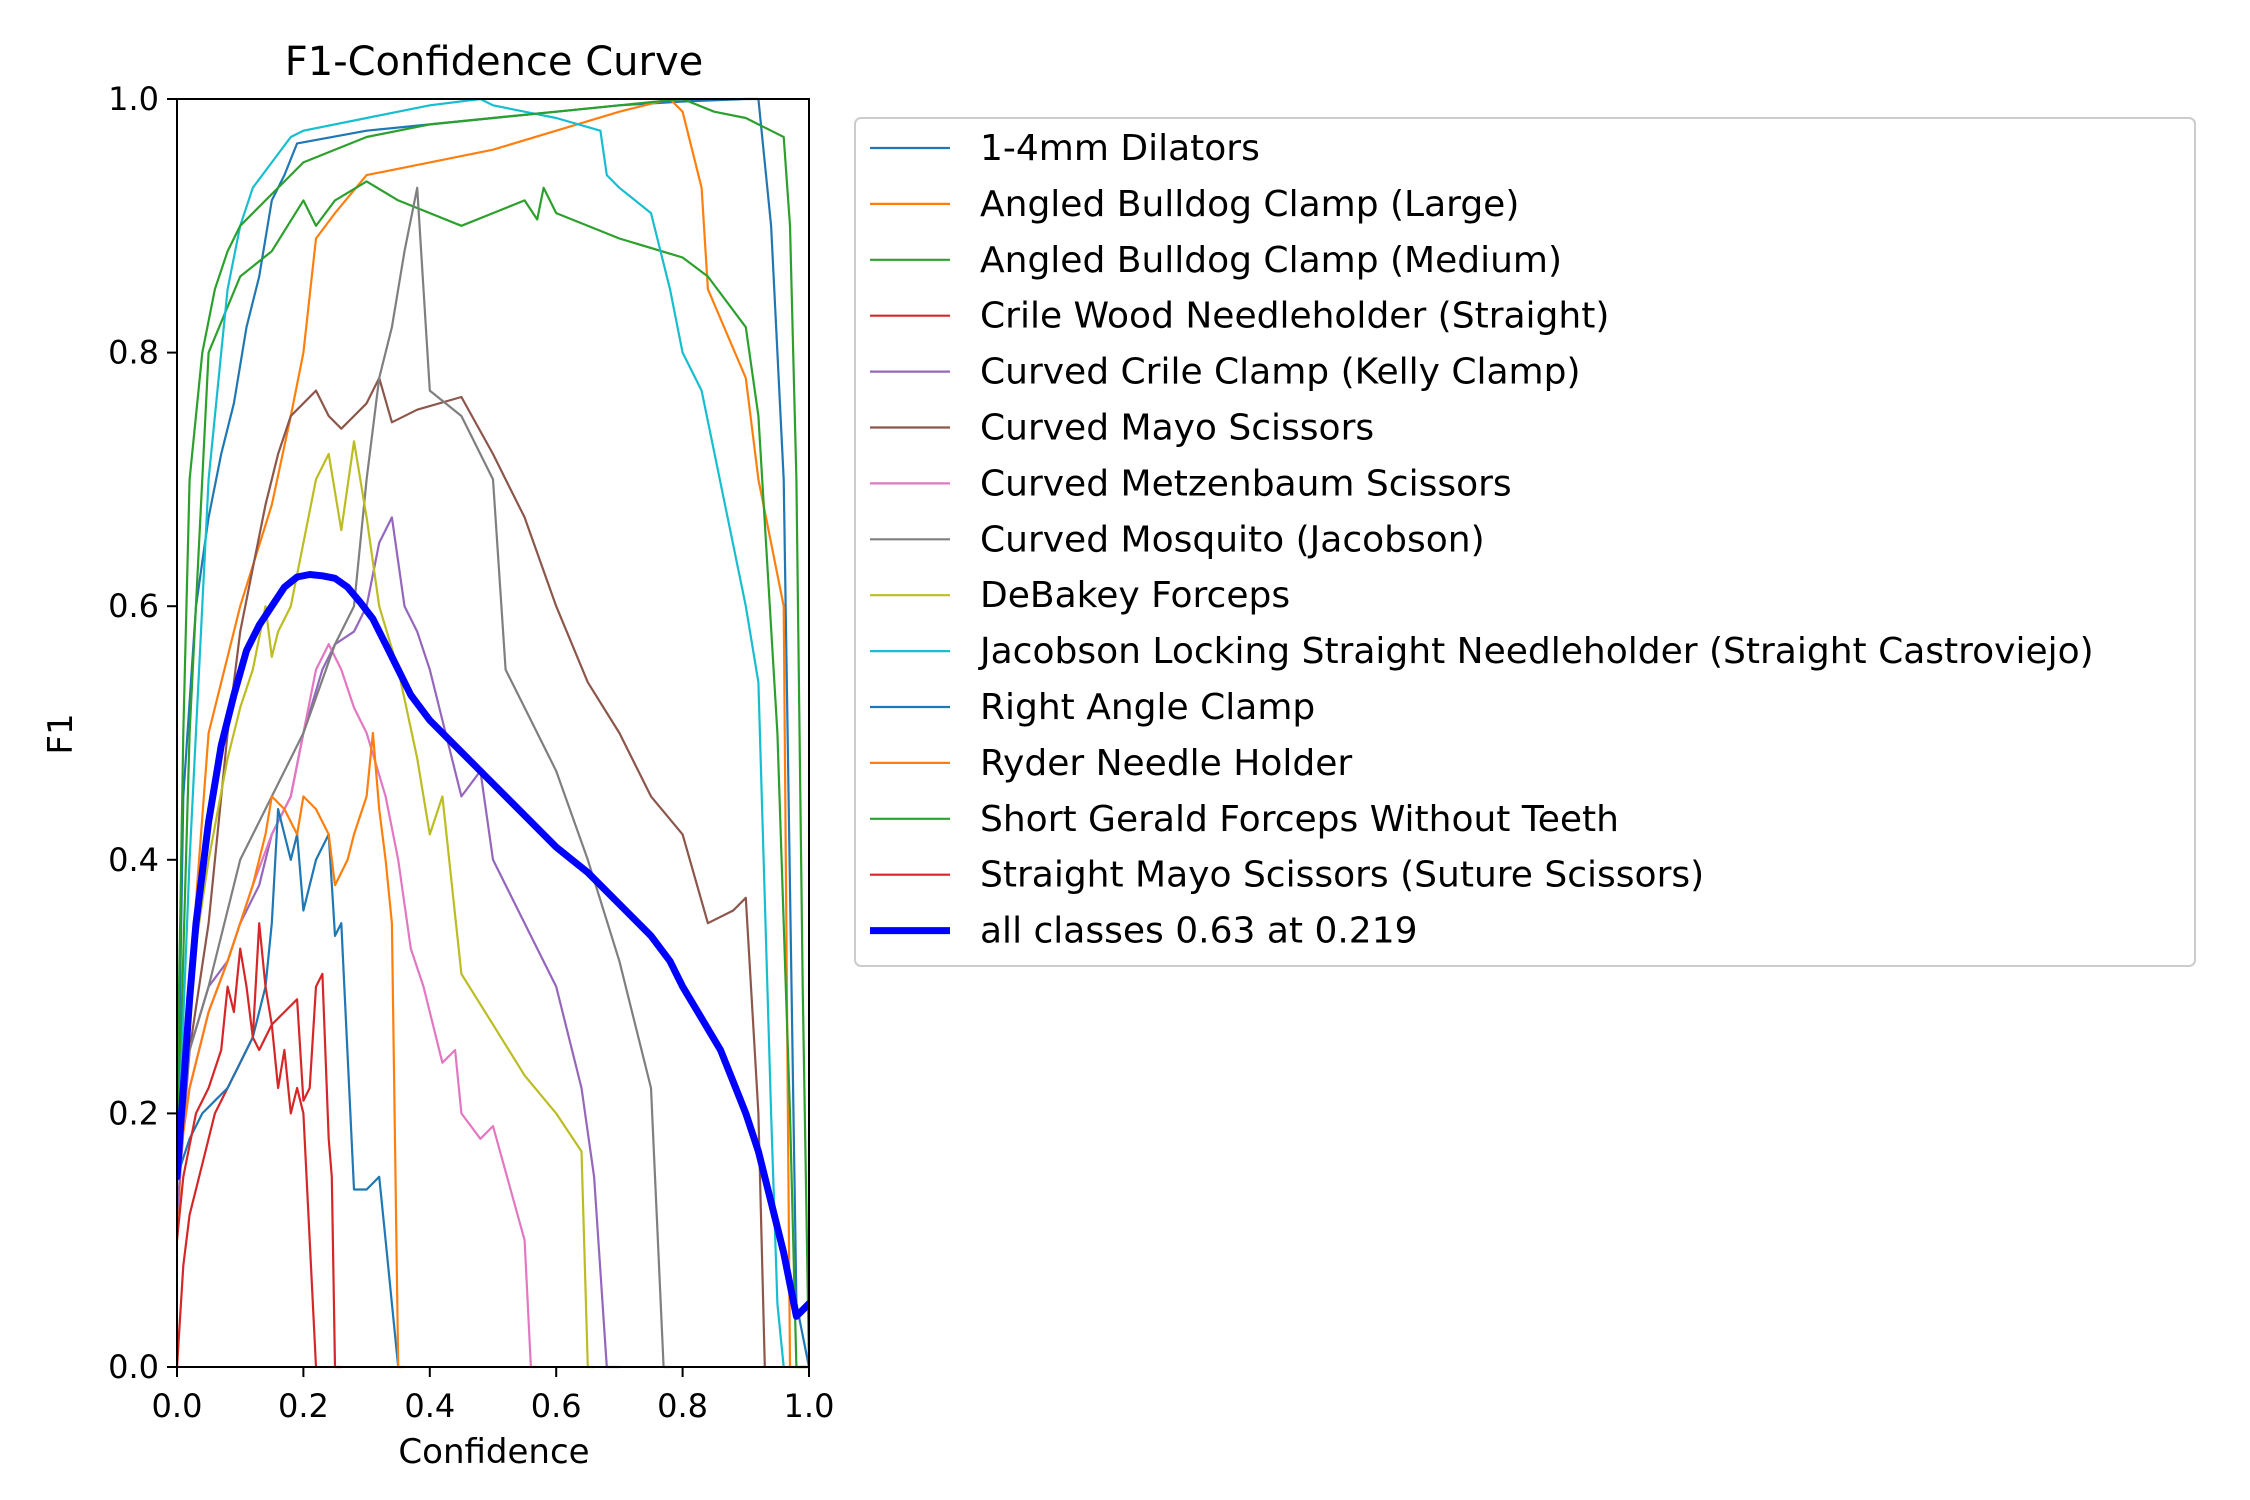 The height and width of the screenshot is (1500, 2250). What do you see at coordinates (494, 62) in the screenshot?
I see `chart-title: F1-Confidence Curve` at bounding box center [494, 62].